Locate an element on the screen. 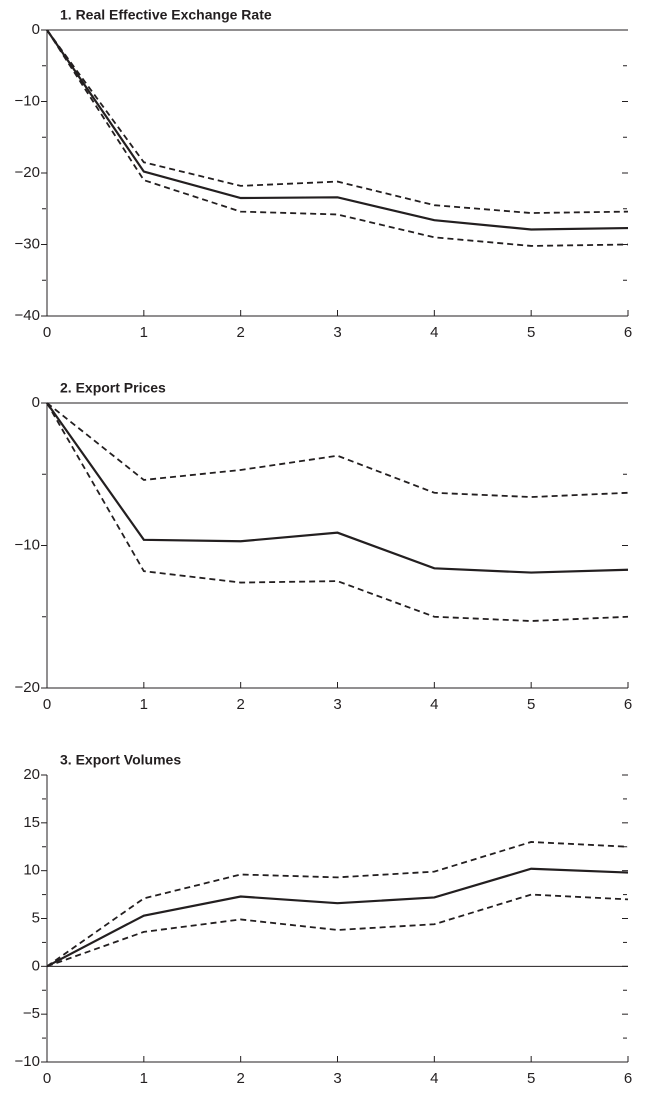 Image resolution: width=646 pixels, height=1095 pixels. y-tick-label: −40 is located at coordinates (27, 315).